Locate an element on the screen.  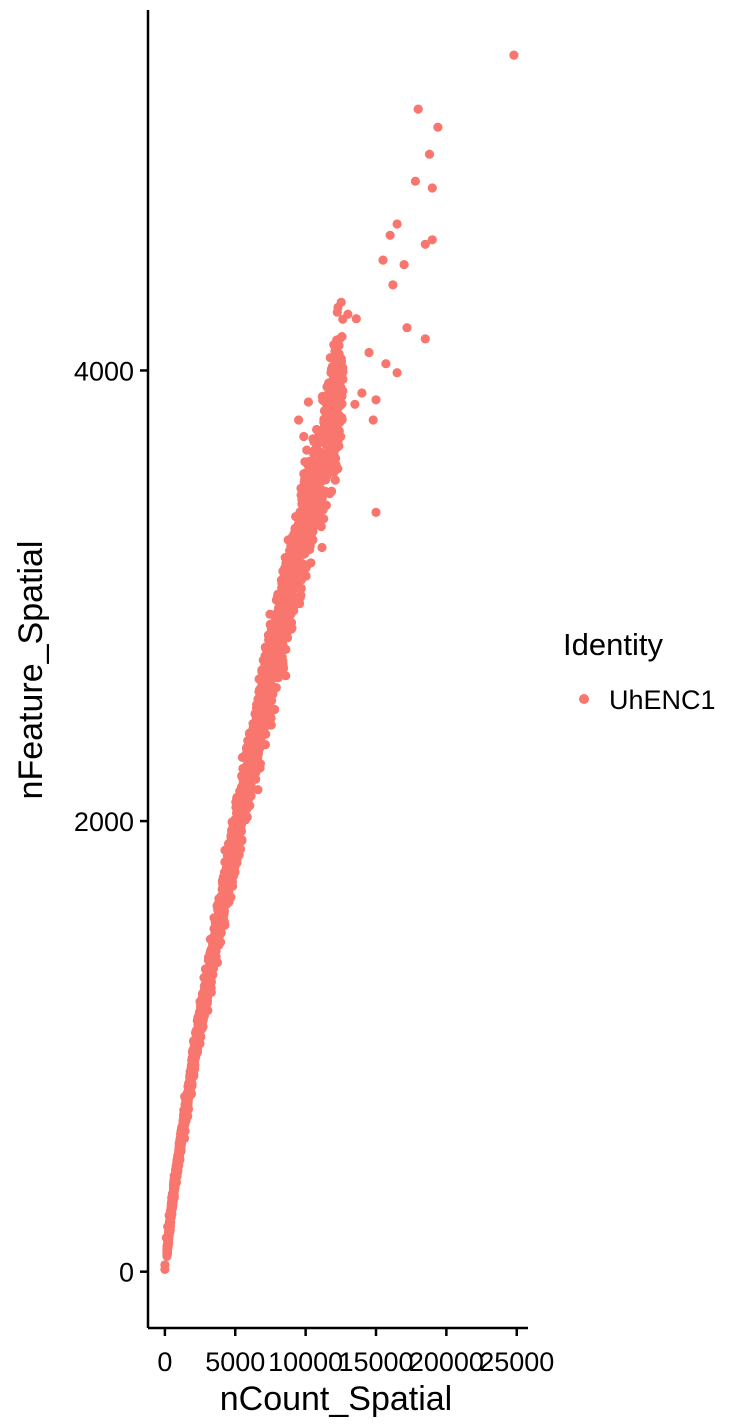
x-tick-label: 10000 is located at coordinates (305, 1362).